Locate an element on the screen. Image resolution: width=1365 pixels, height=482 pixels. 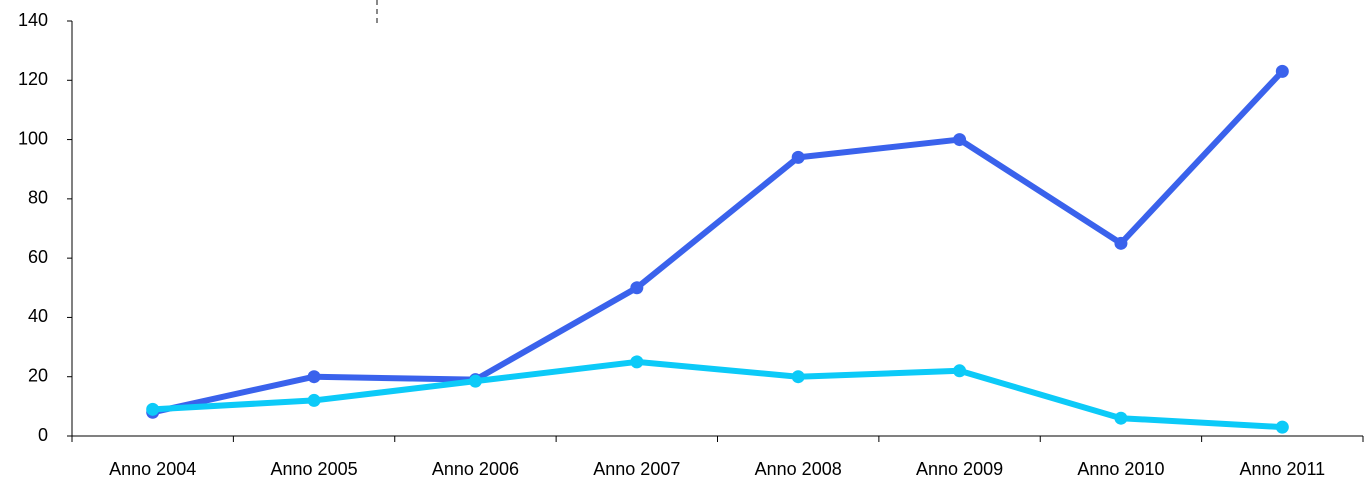
y-tick-label: 60 is located at coordinates (38, 257).